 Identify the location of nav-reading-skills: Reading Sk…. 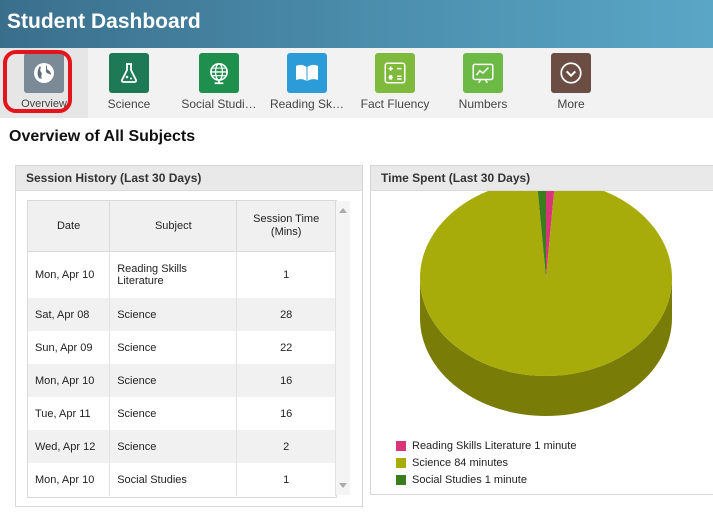
(307, 83).